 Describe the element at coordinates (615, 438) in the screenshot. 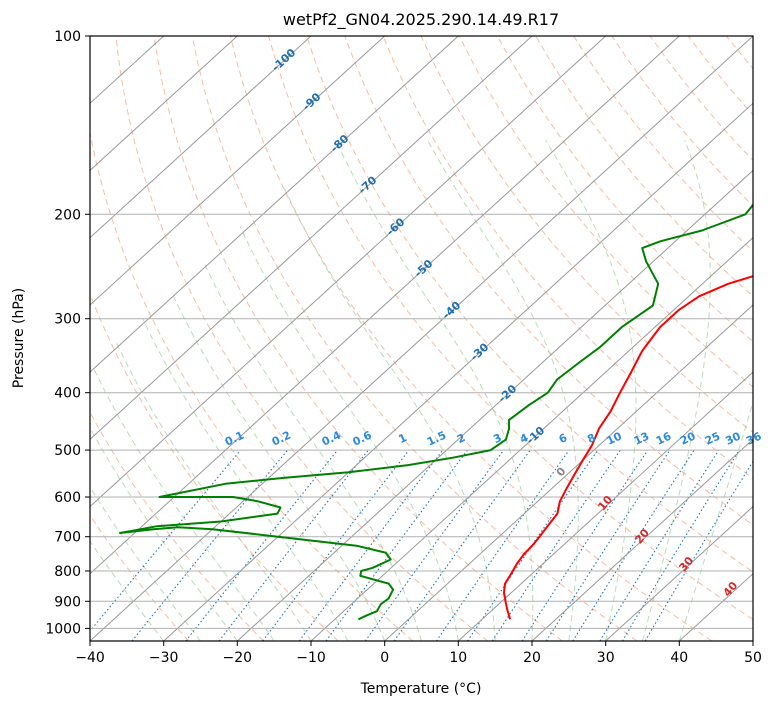

I see `mixing-ratio-label: 10` at that location.